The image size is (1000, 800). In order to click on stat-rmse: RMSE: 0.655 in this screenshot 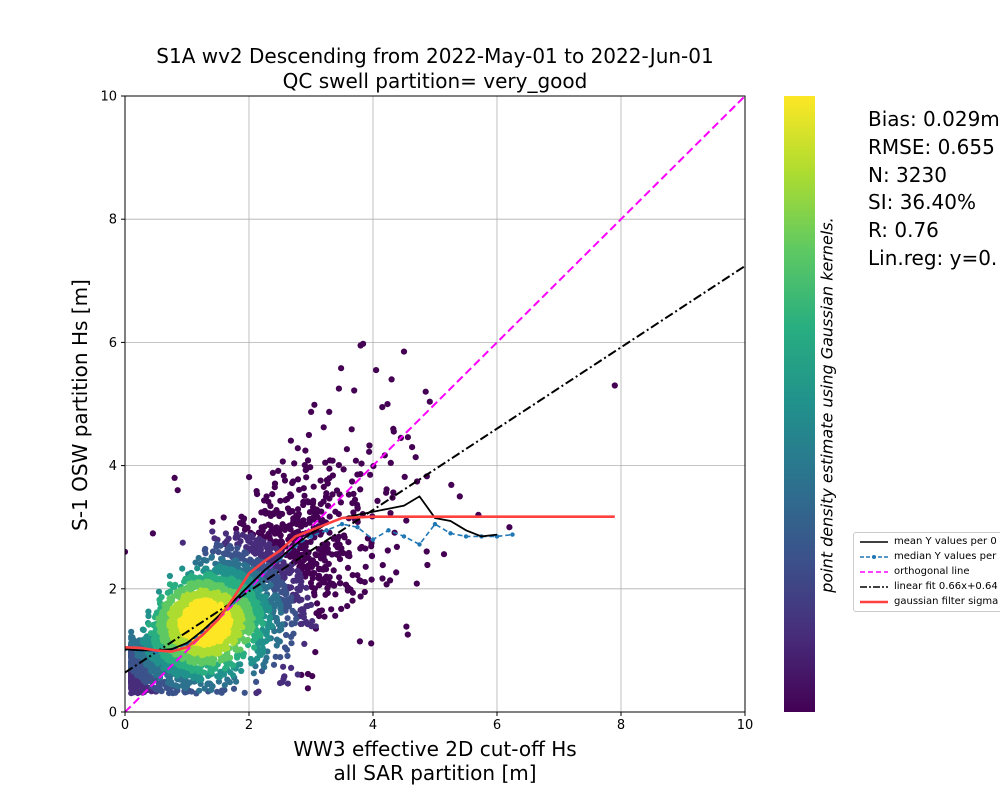, I will do `click(931, 146)`.